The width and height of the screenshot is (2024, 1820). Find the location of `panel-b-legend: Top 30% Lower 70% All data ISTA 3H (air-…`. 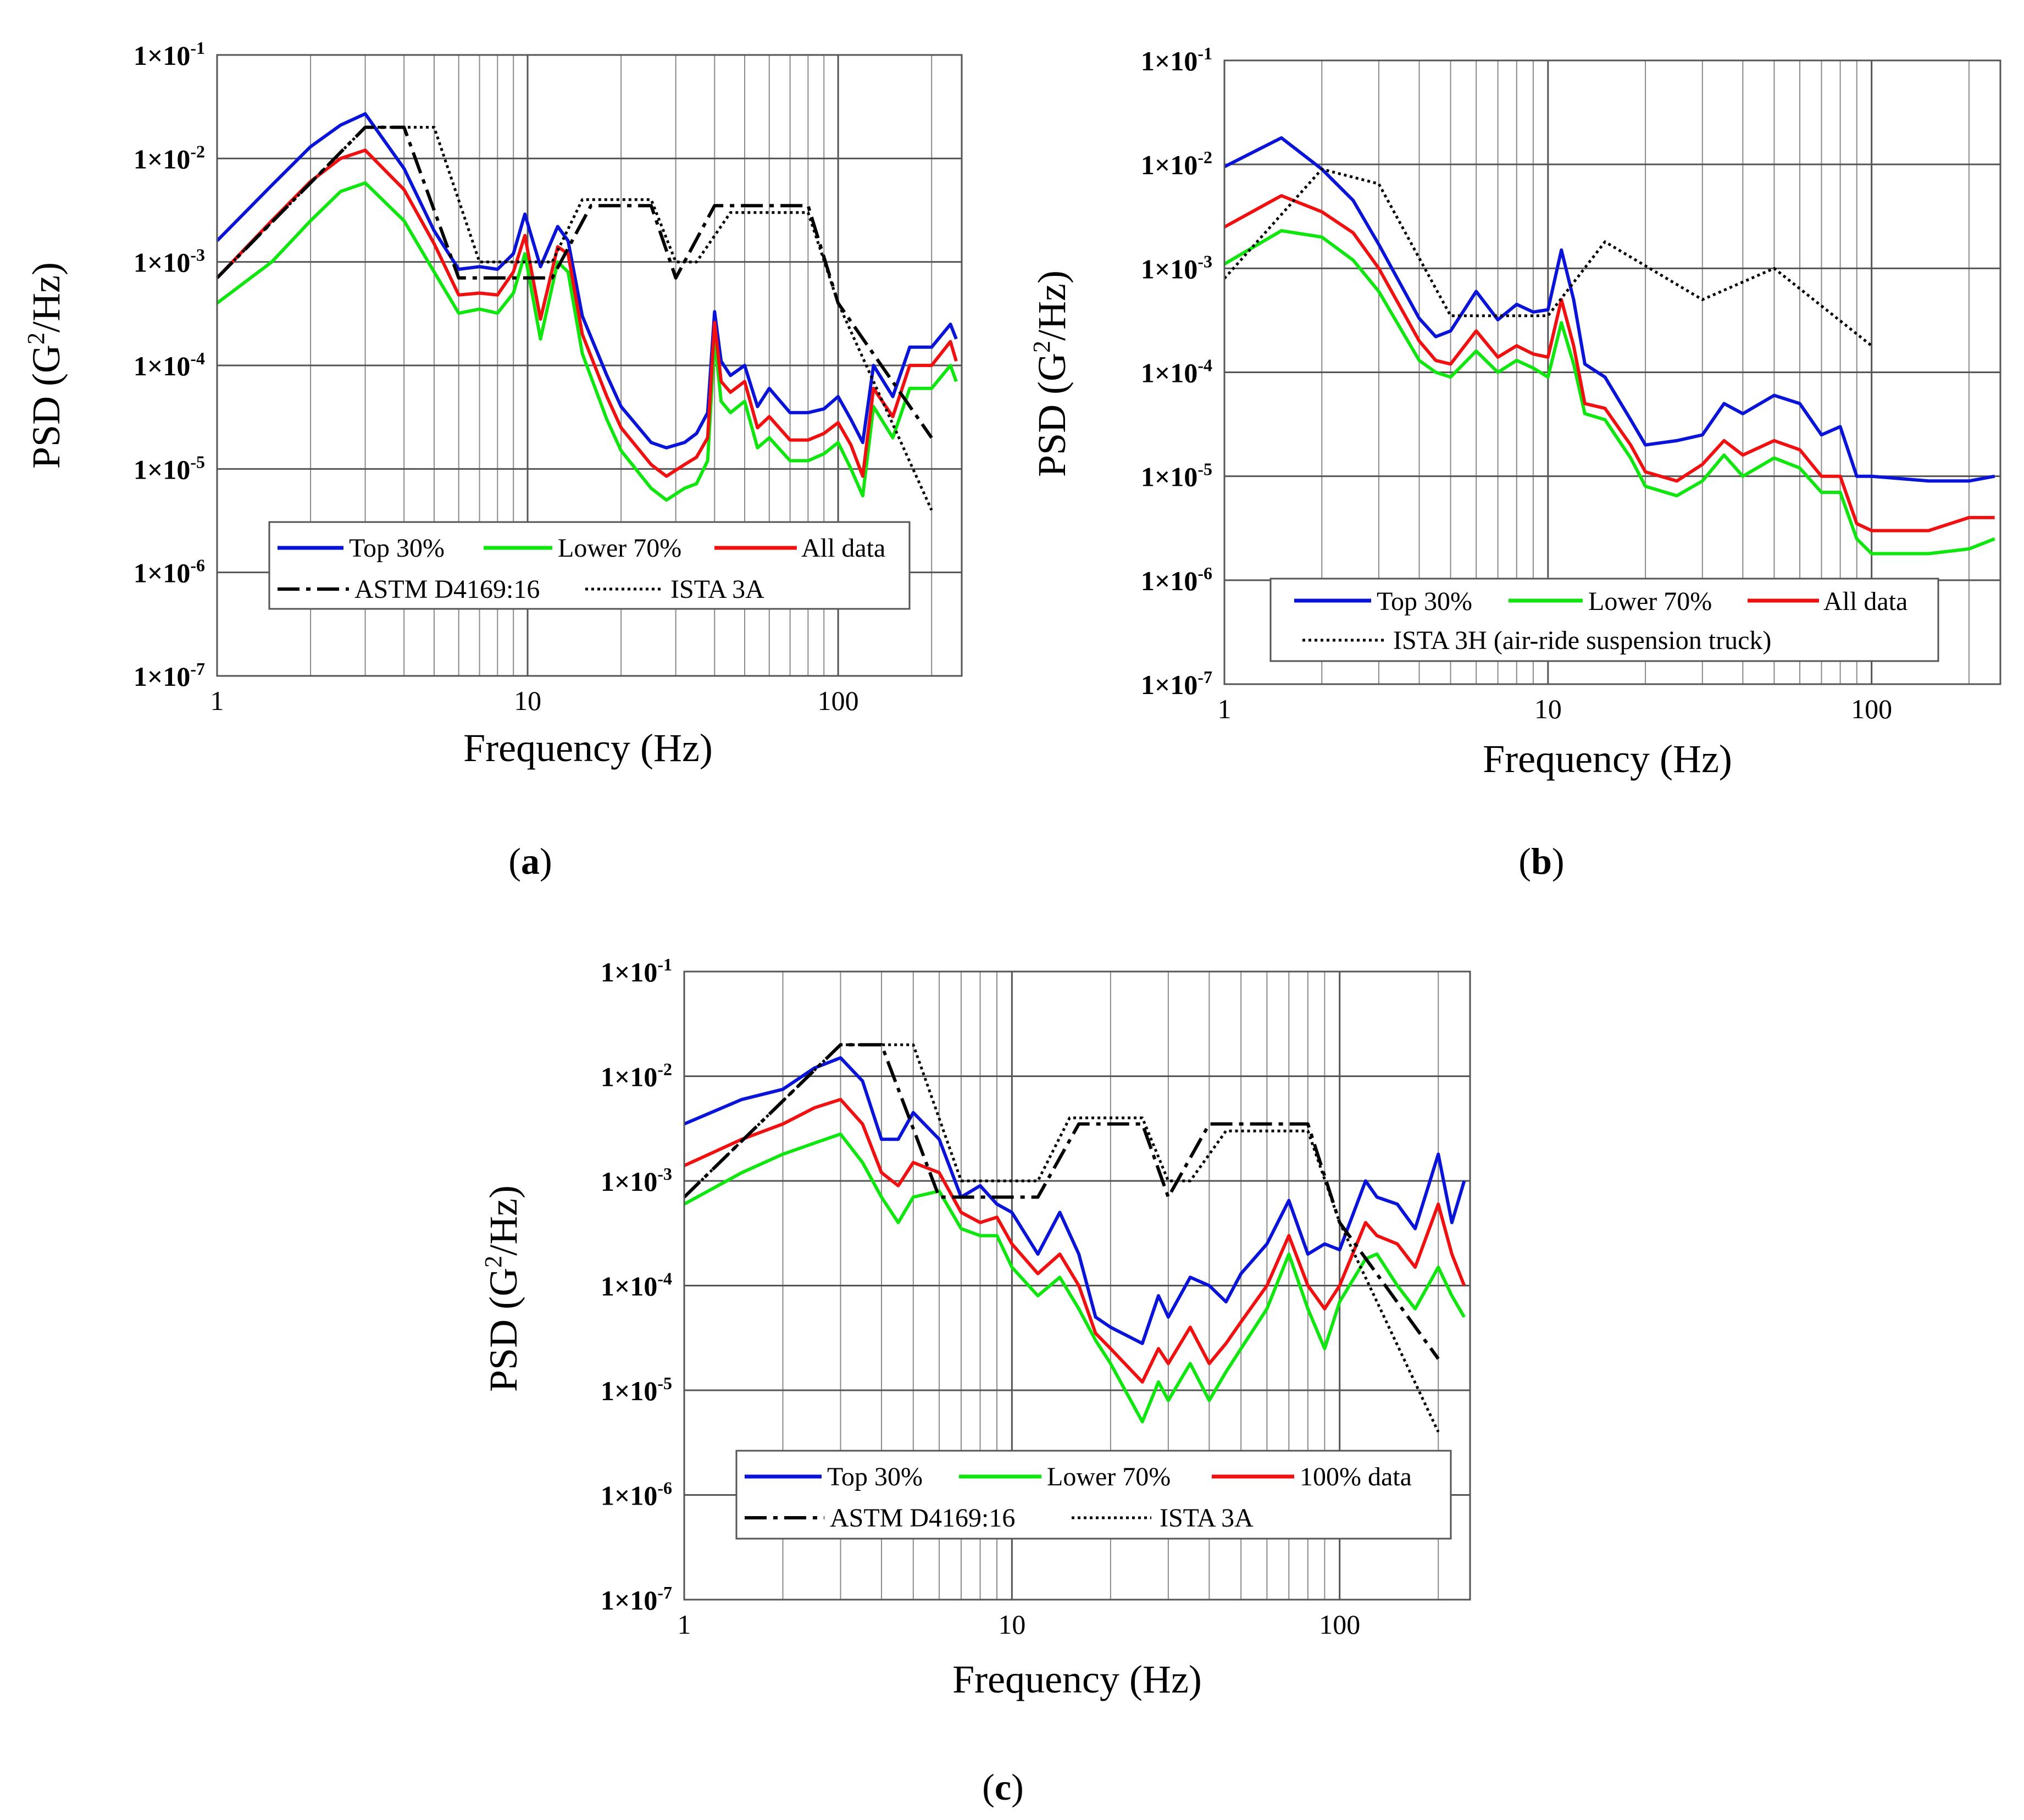

panel-b-legend: Top 30% Lower 70% All data ISTA 3H (air-… is located at coordinates (1604, 620).